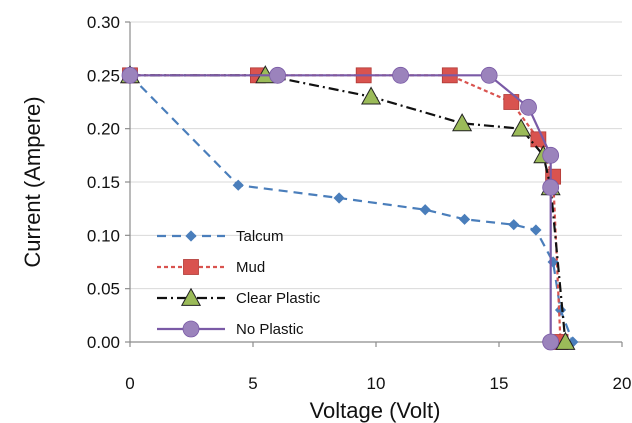 Image resolution: width=632 pixels, height=423 pixels. What do you see at coordinates (230, 329) in the screenshot?
I see `legend-item-no-plastic: No Plastic` at bounding box center [230, 329].